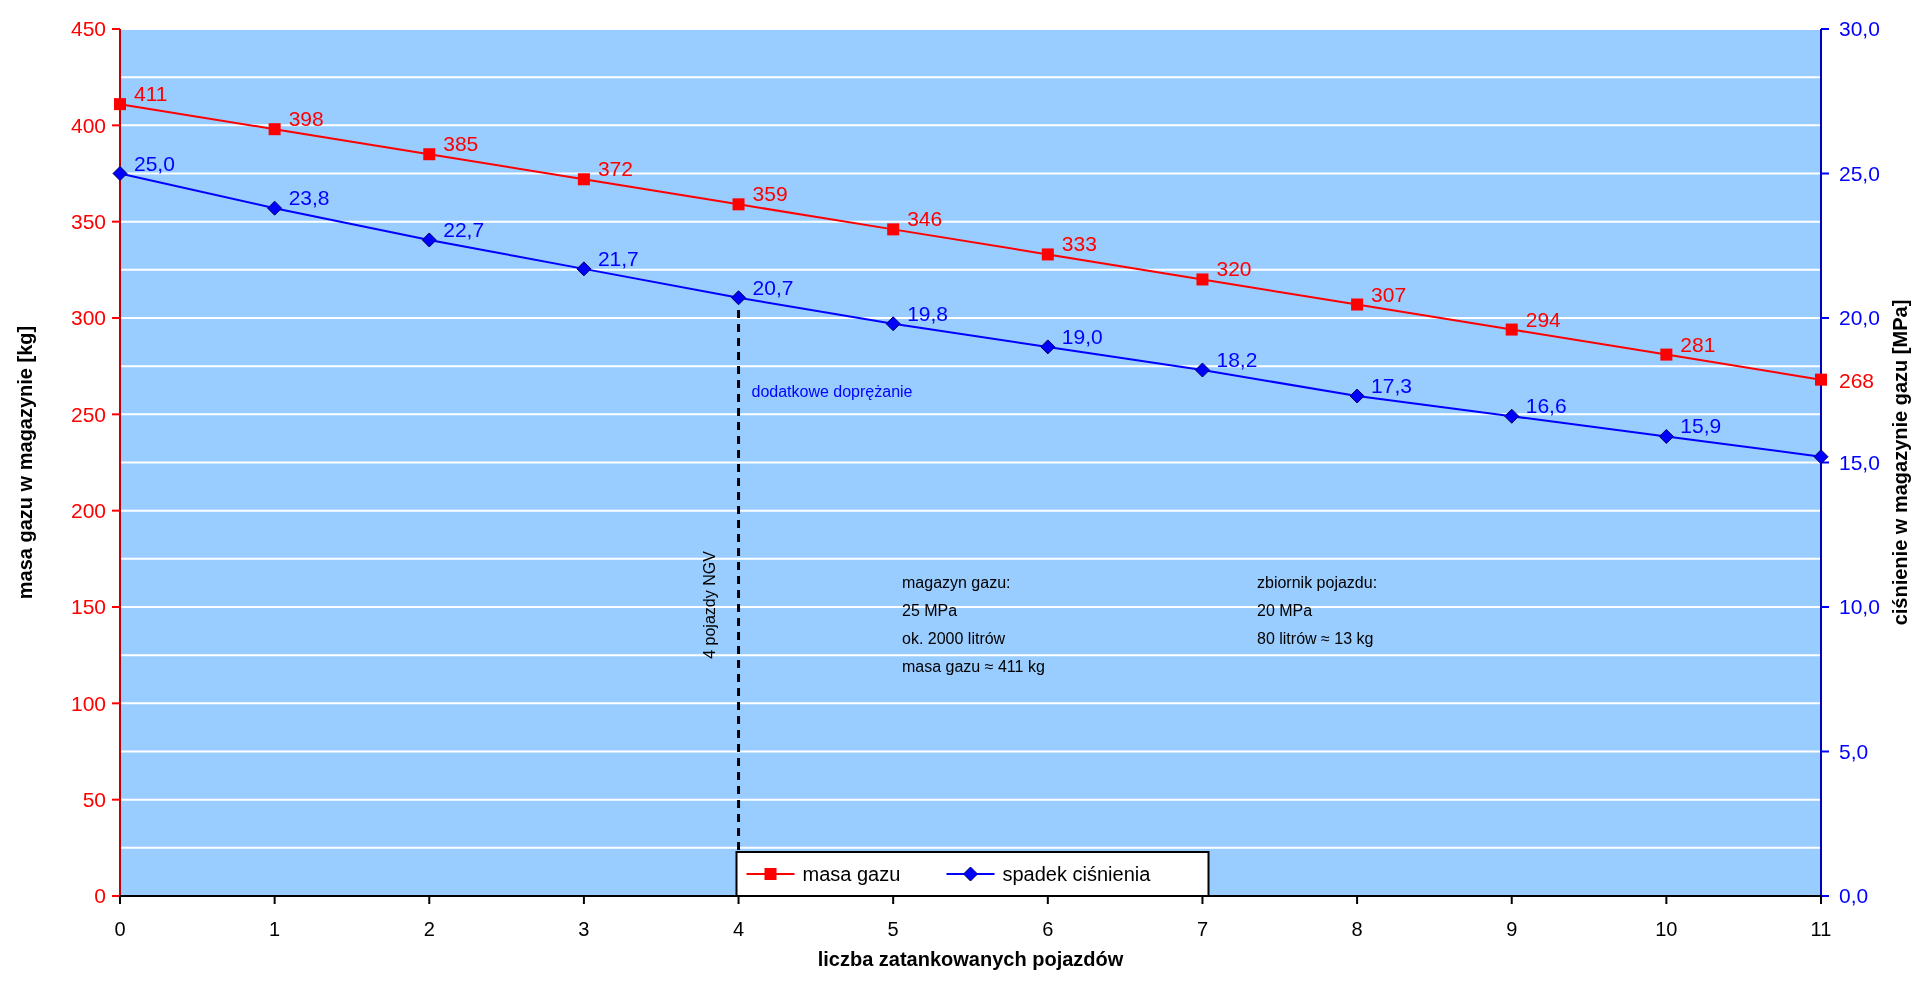 Image resolution: width=1929 pixels, height=990 pixels. What do you see at coordinates (88, 607) in the screenshot?
I see `y-tick-label: 150` at bounding box center [88, 607].